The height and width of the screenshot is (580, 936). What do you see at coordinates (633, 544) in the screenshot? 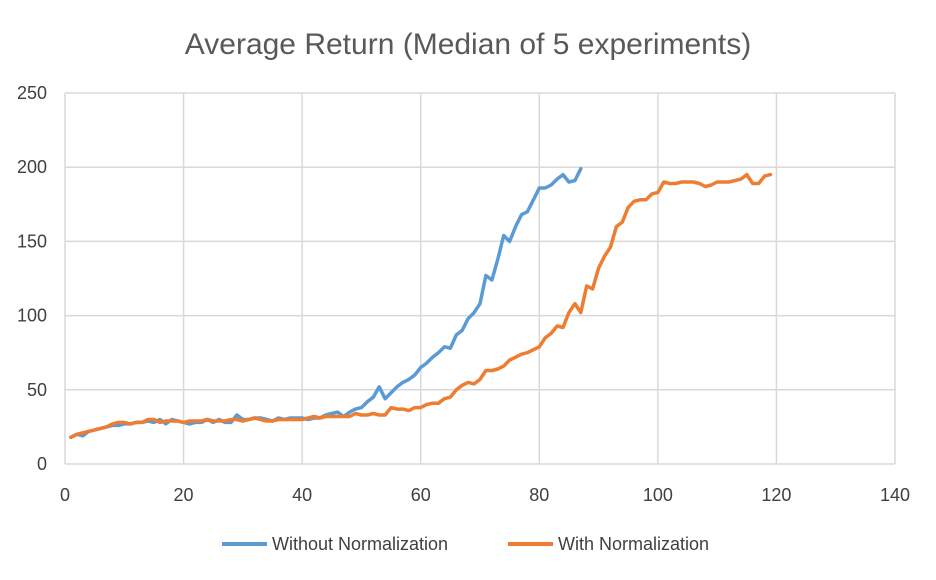
I see `legend-label-2: With Normalization` at bounding box center [633, 544].